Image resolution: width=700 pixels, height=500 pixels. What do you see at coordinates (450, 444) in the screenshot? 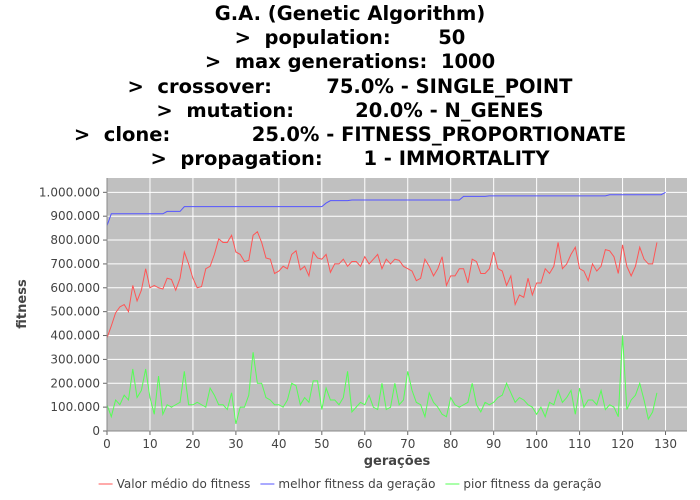
I see `x-tick-label: 80` at bounding box center [450, 444].